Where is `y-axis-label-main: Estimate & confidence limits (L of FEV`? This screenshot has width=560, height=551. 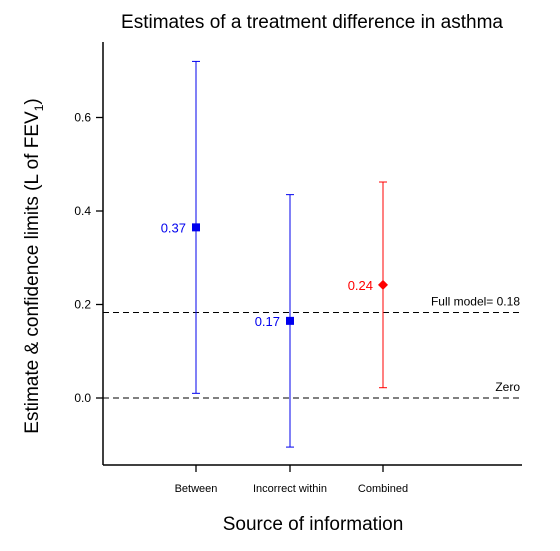
y-axis-label-main: Estimate & confidence limits (L of FEV is located at coordinates (32, 272).